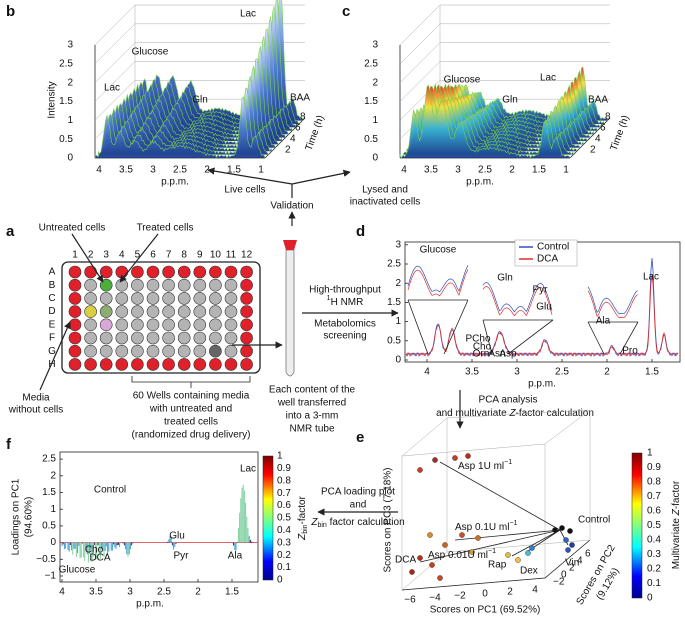 This screenshot has height=622, width=685. I want to click on colorbar-tick-label: 0.4, so click(284, 530).